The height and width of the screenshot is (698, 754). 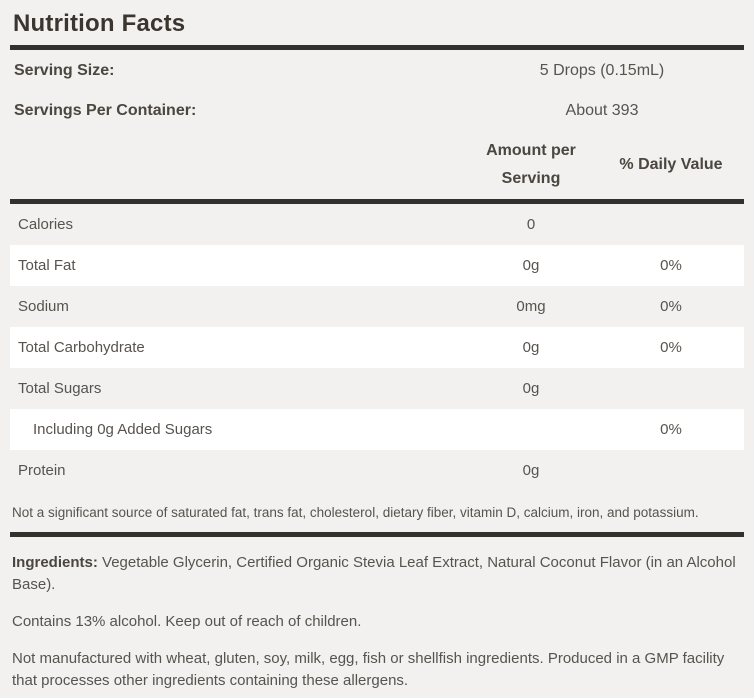 I want to click on nutrient-name: Including 0g Added Sugars, so click(x=123, y=429).